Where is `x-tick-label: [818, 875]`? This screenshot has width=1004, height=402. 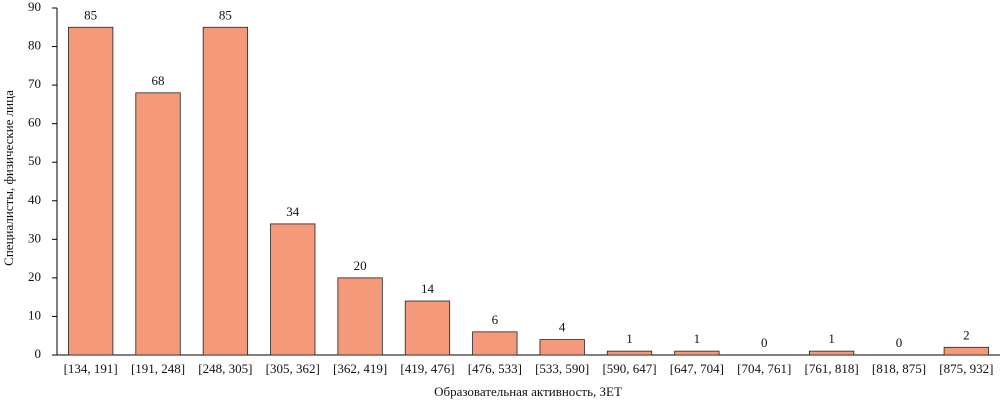 x-tick-label: [818, 875] is located at coordinates (899, 368).